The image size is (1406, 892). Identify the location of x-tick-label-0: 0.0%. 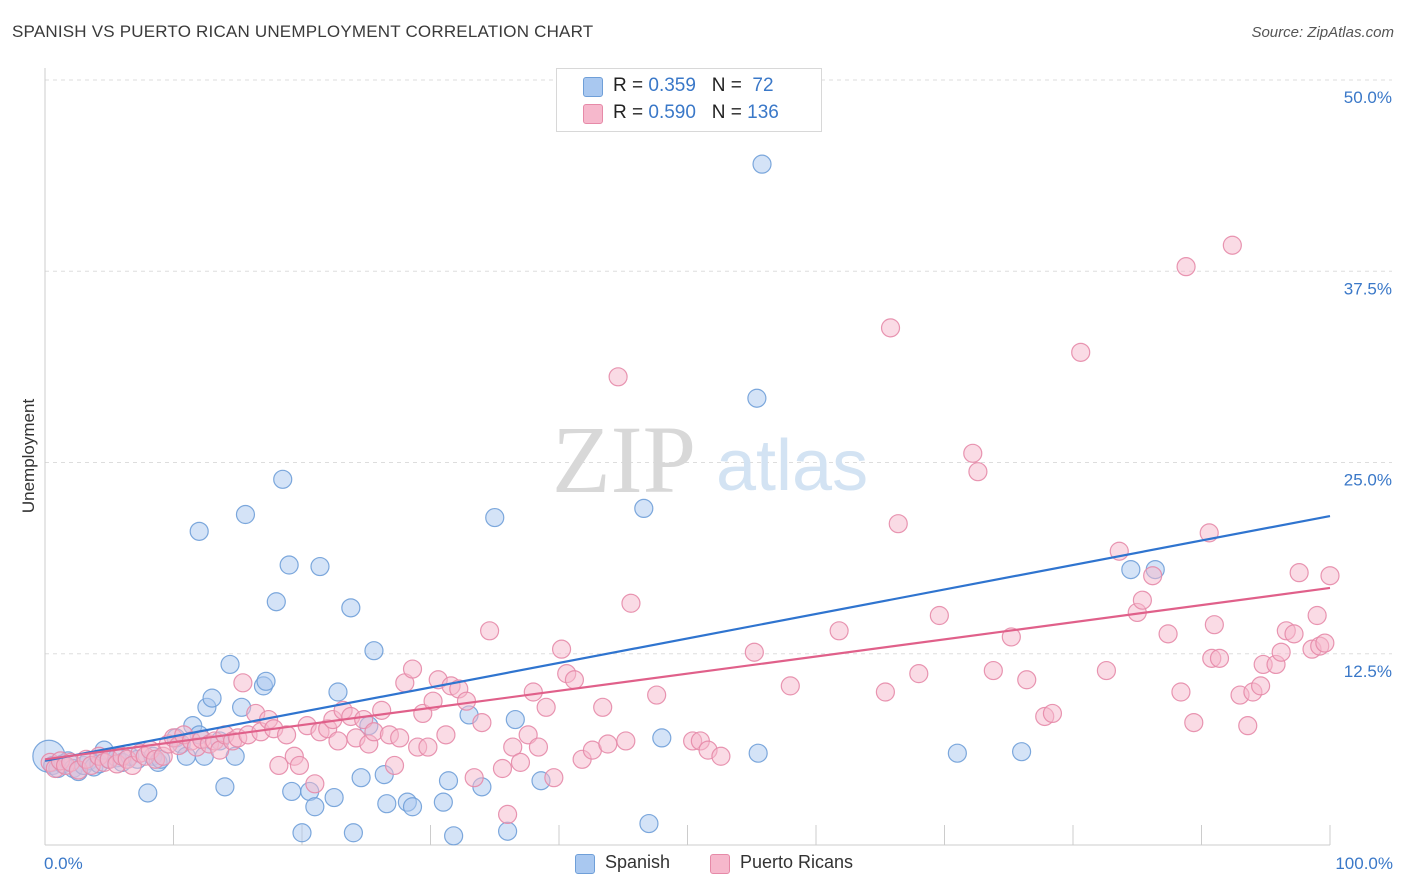
(63, 863).